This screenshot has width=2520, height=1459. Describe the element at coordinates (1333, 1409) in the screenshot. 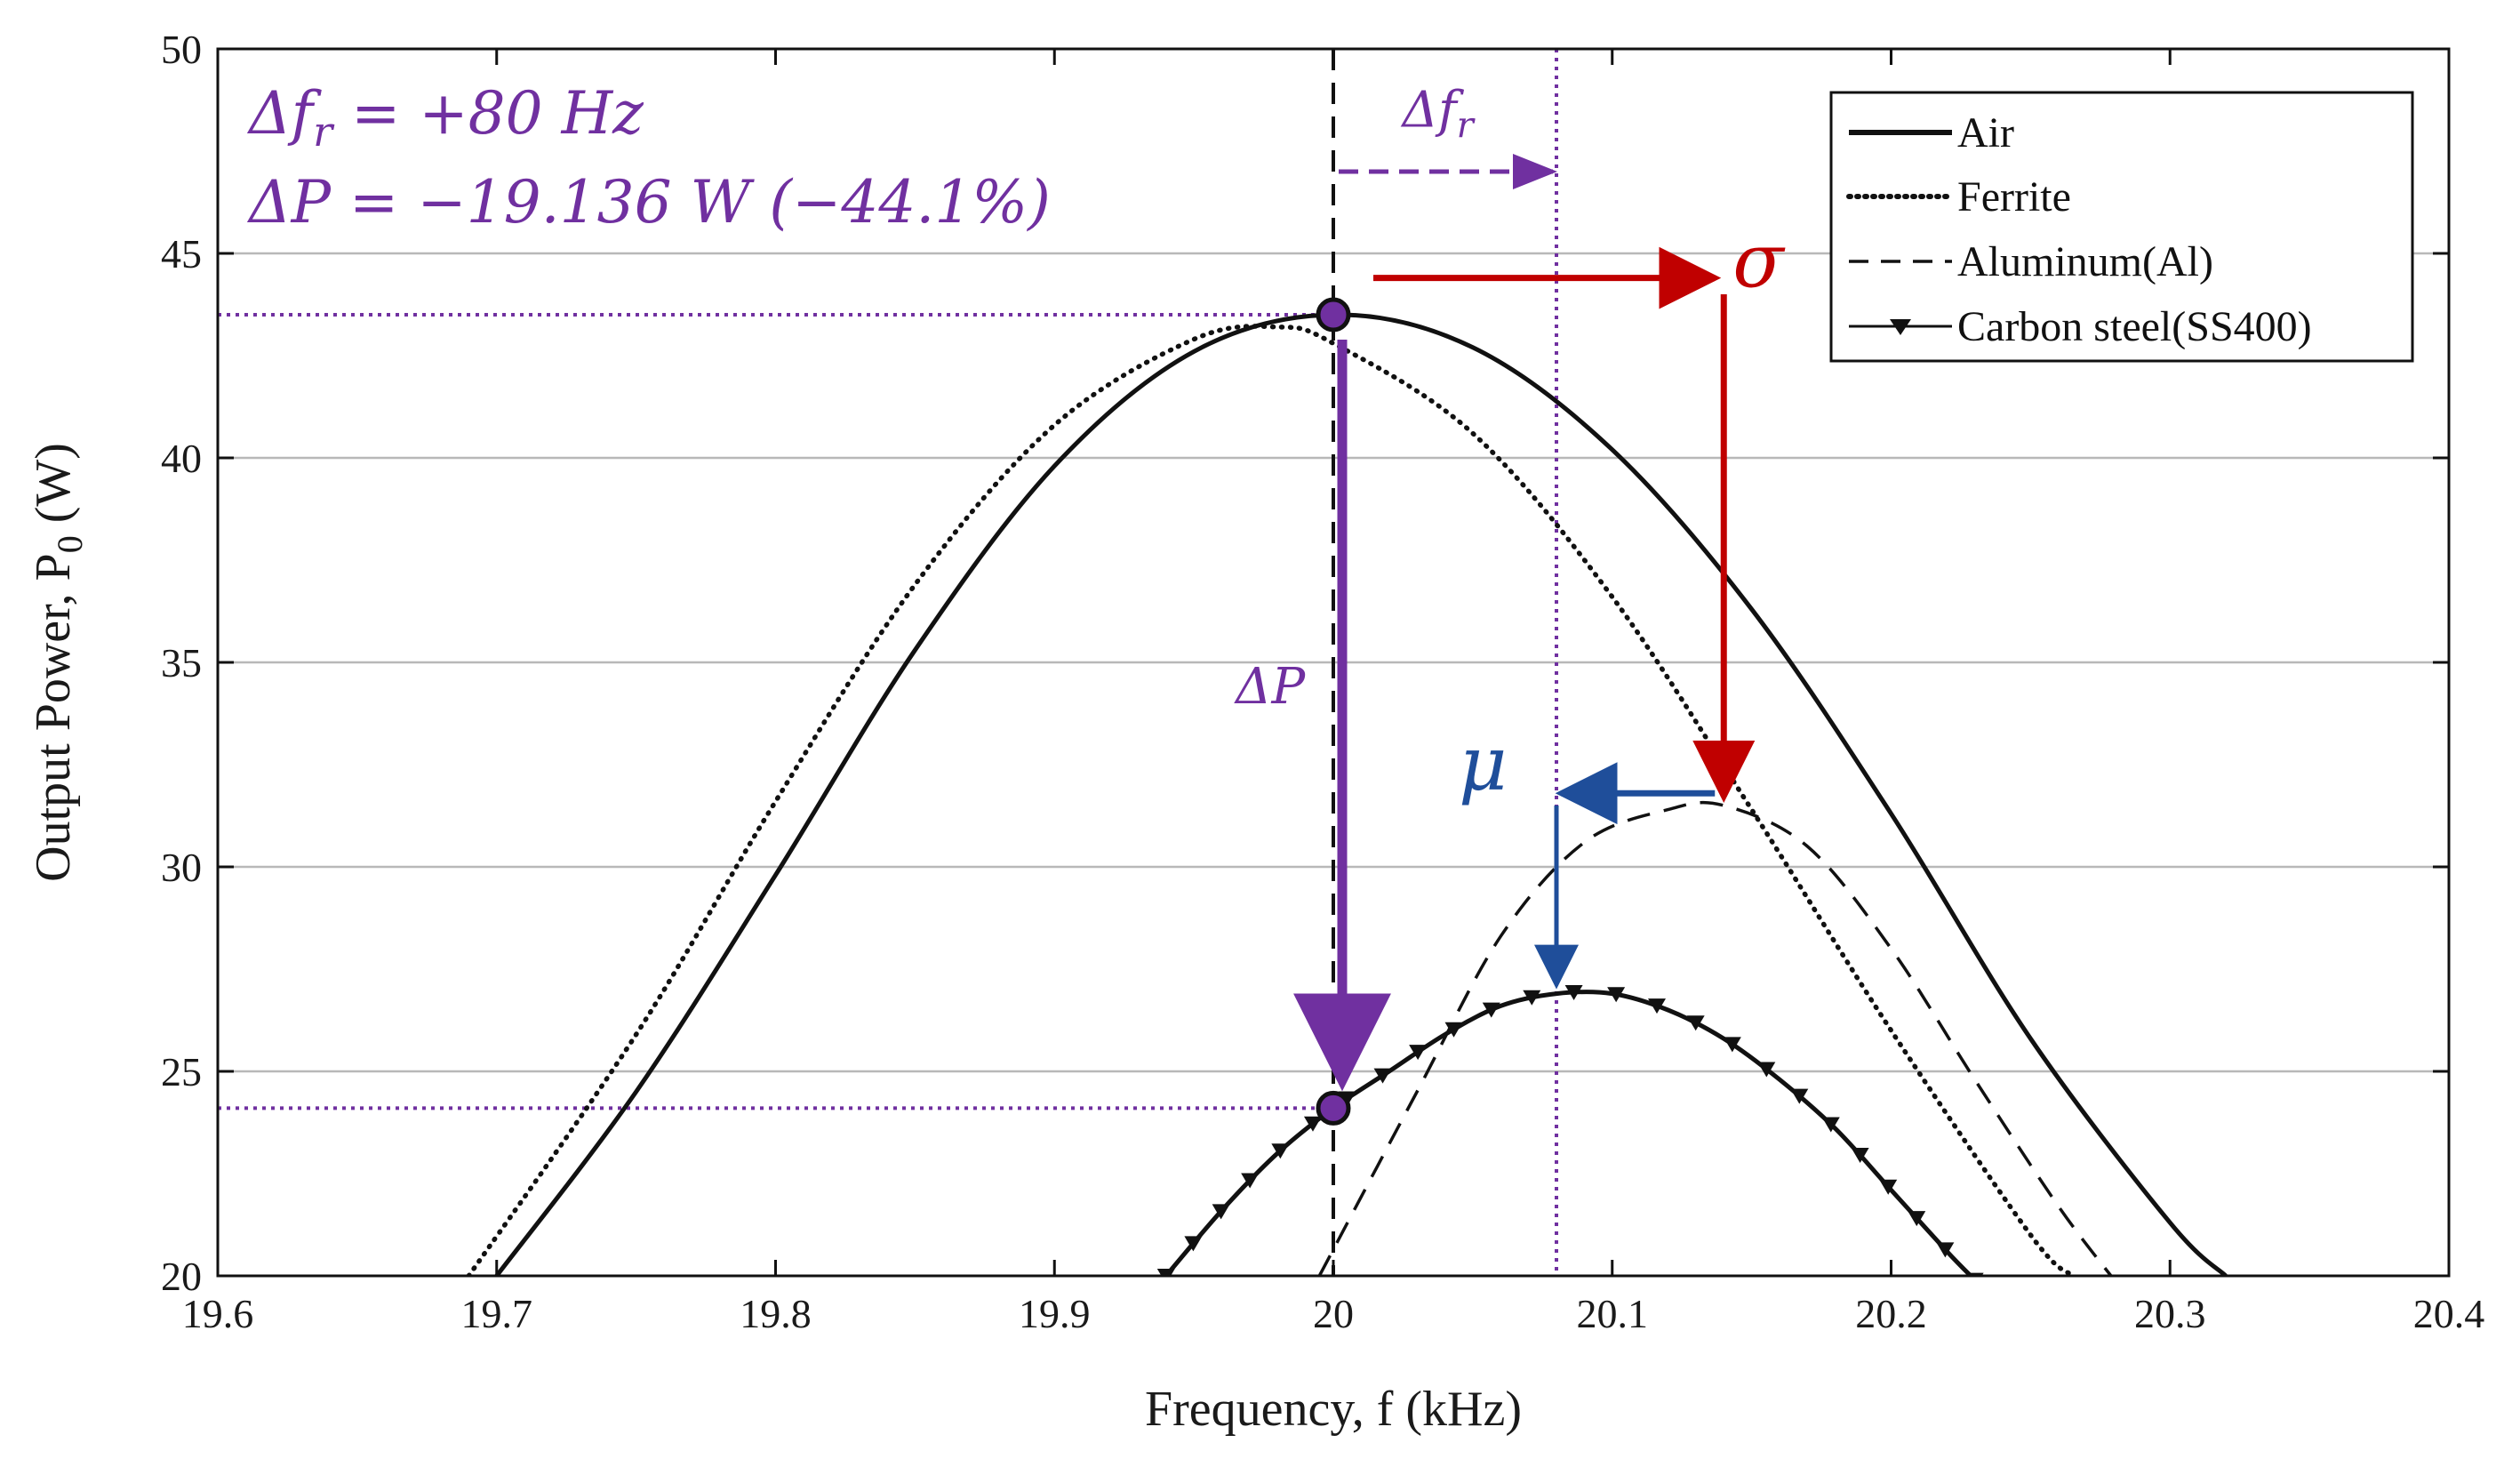

I see `x-axis-title: Frequency, f (kHz)` at that location.